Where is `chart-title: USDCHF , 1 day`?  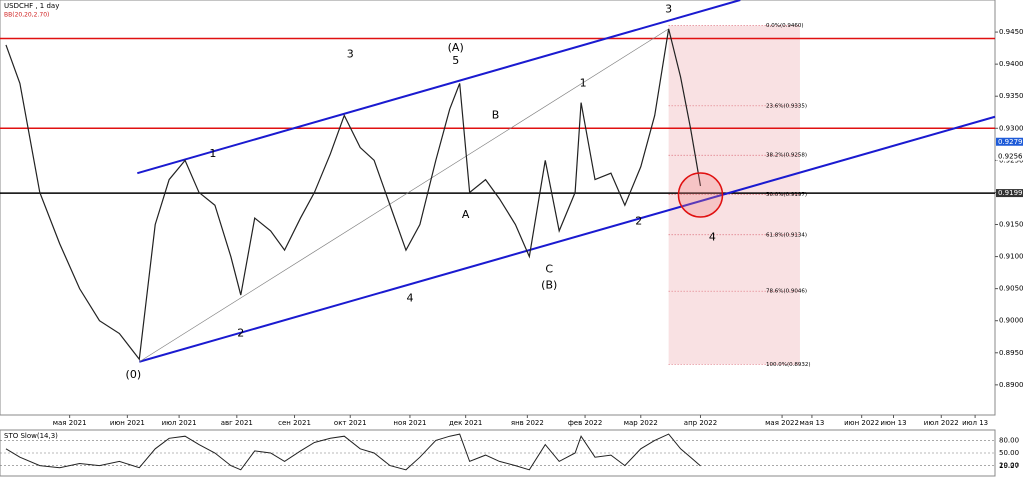
chart-title: USDCHF , 1 day is located at coordinates (31, 6).